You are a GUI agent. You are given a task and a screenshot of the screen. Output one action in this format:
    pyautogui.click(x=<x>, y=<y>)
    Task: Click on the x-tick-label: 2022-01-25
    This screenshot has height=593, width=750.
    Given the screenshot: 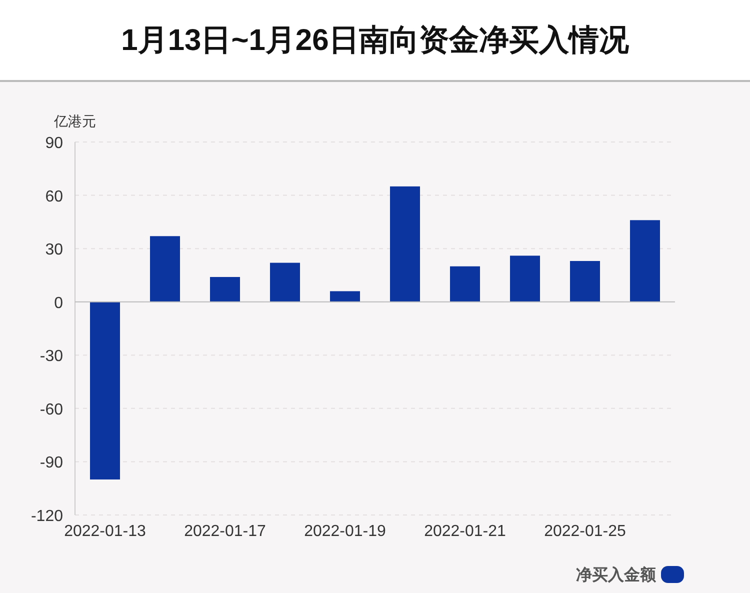 What is the action you would take?
    pyautogui.click(x=585, y=531)
    